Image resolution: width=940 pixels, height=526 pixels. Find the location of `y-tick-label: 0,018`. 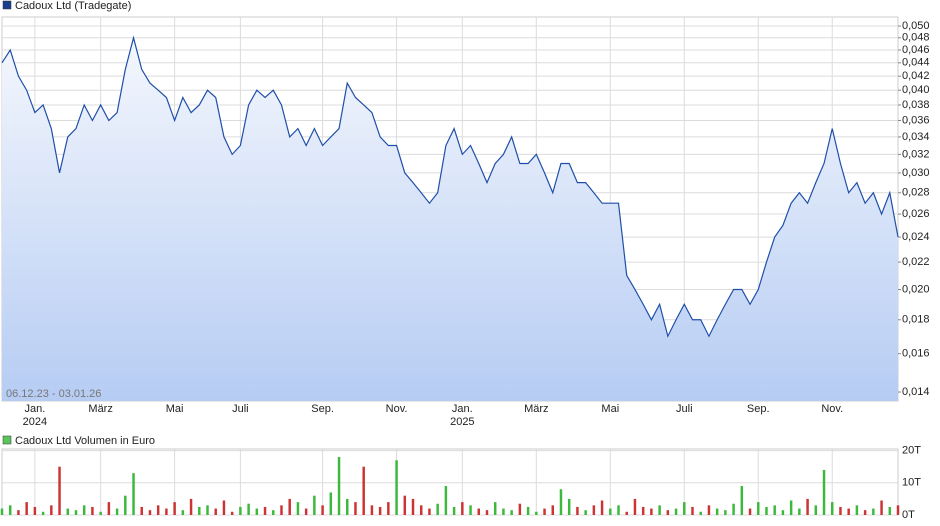

y-tick-label: 0,018 is located at coordinates (916, 320).